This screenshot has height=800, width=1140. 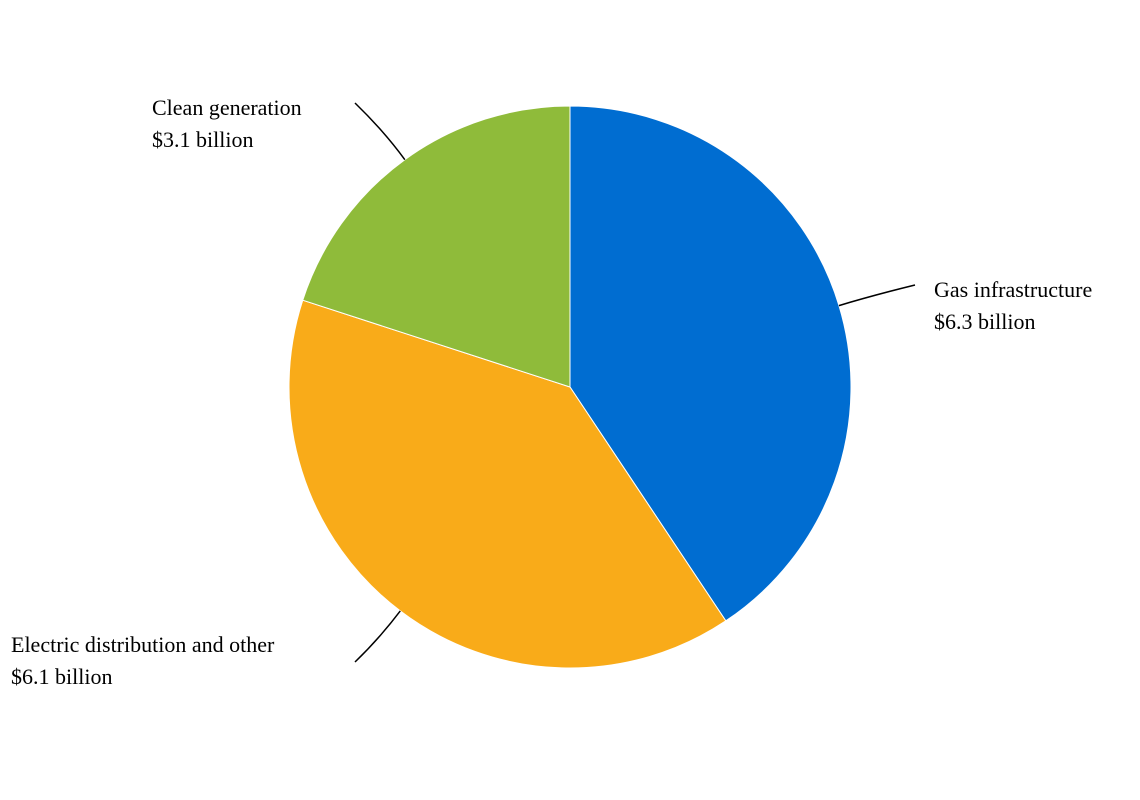 I want to click on slice-value-label: $3.1 billion, so click(x=202, y=139).